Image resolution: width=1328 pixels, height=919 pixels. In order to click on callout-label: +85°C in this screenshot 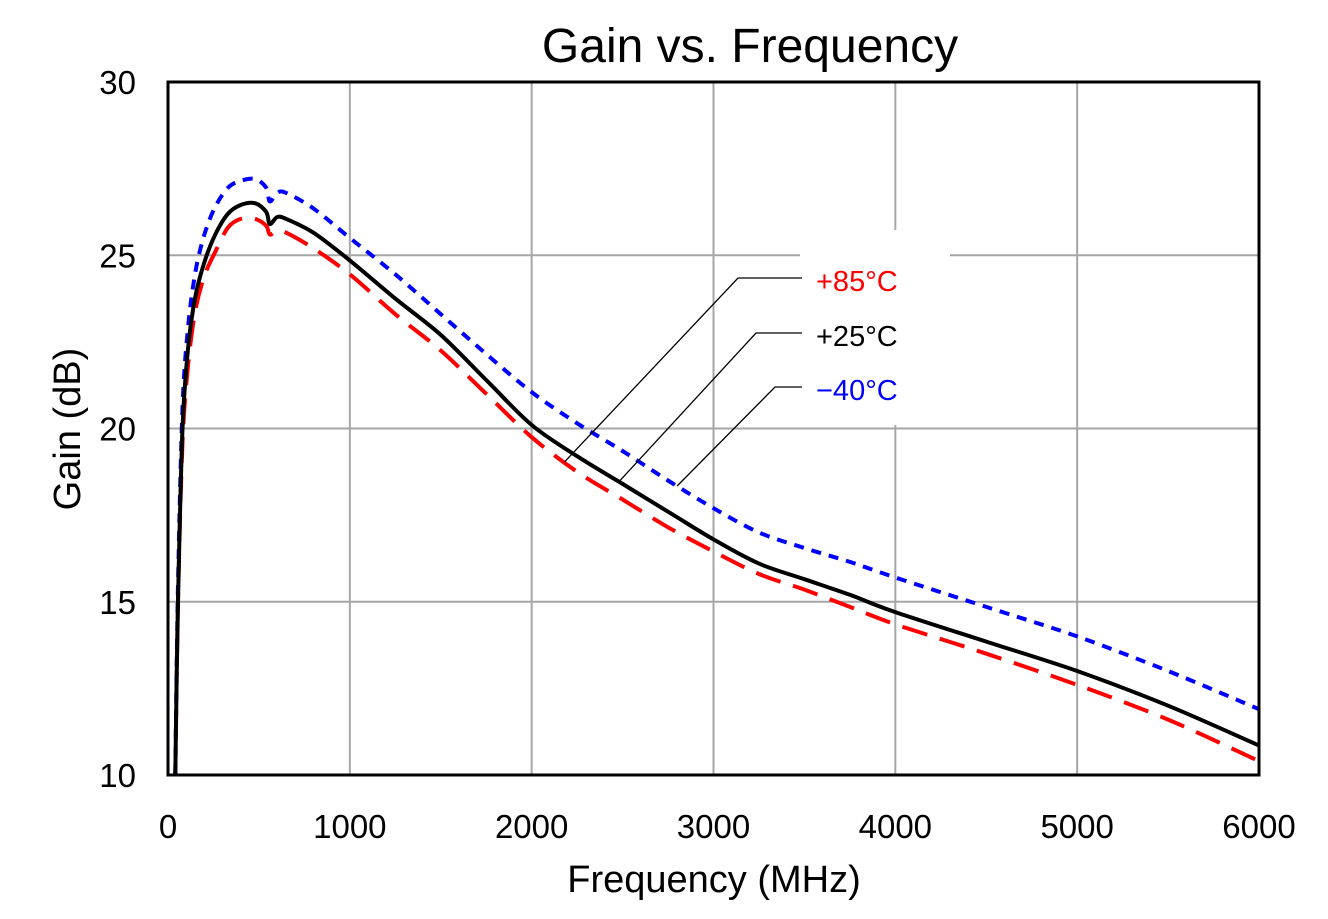, I will do `click(857, 282)`.